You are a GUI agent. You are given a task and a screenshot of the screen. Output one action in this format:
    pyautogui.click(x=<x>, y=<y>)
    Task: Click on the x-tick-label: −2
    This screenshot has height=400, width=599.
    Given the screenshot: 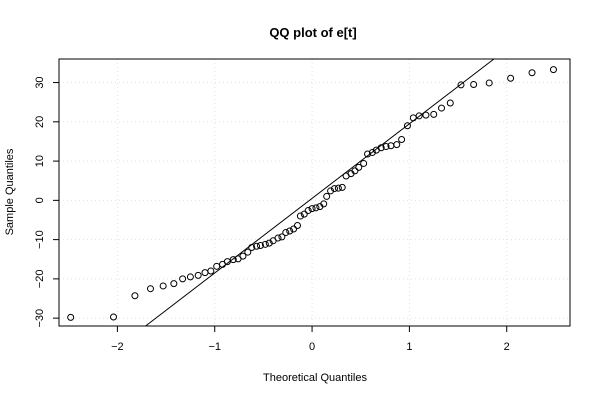 What is the action you would take?
    pyautogui.click(x=117, y=347)
    